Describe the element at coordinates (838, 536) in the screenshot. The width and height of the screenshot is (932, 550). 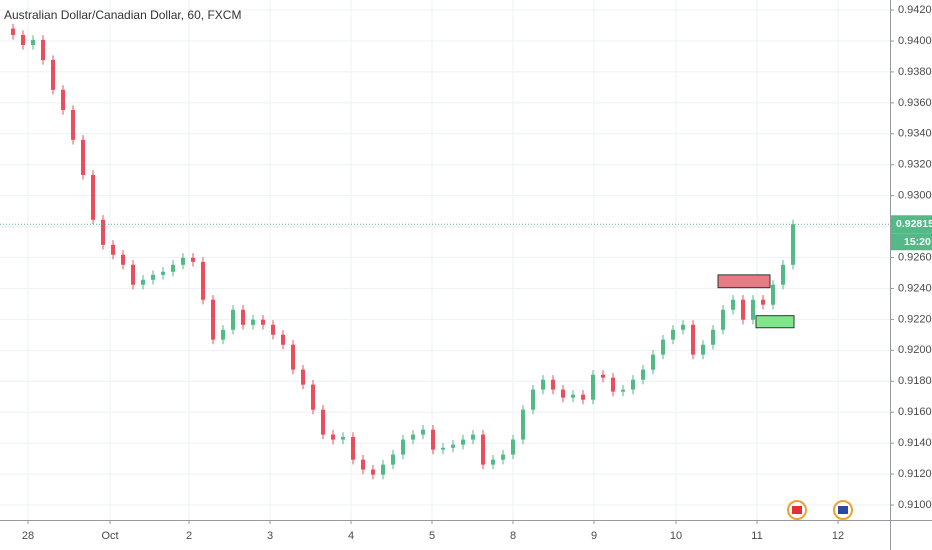
I see `x-tick-label: 12` at that location.